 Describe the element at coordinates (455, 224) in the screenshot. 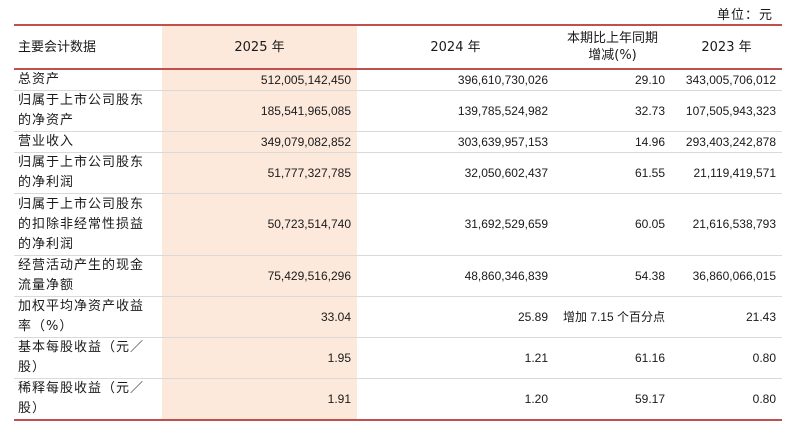

I see `cell-2024: 31,692,529,659` at that location.